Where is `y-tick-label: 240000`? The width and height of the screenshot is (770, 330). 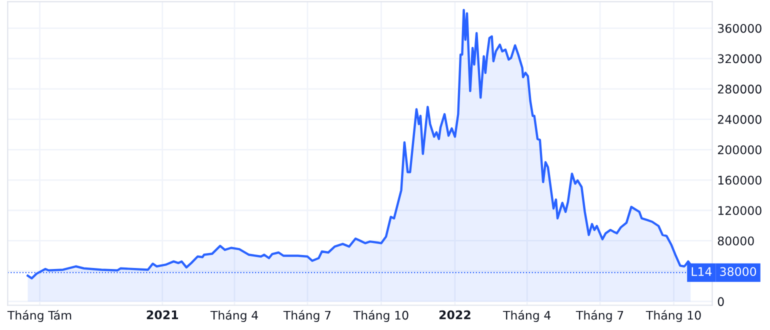 y-tick-label: 240000 is located at coordinates (740, 119).